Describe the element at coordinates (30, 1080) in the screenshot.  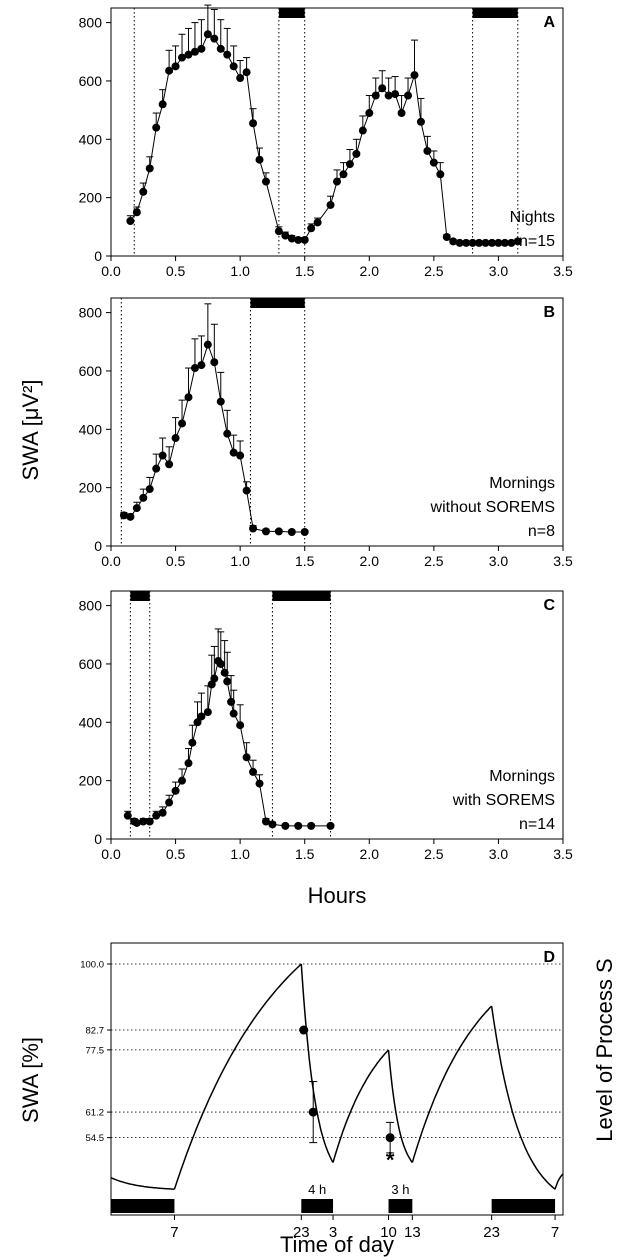
I see `y-axis-title-swa-percent: SWA [%]` at that location.